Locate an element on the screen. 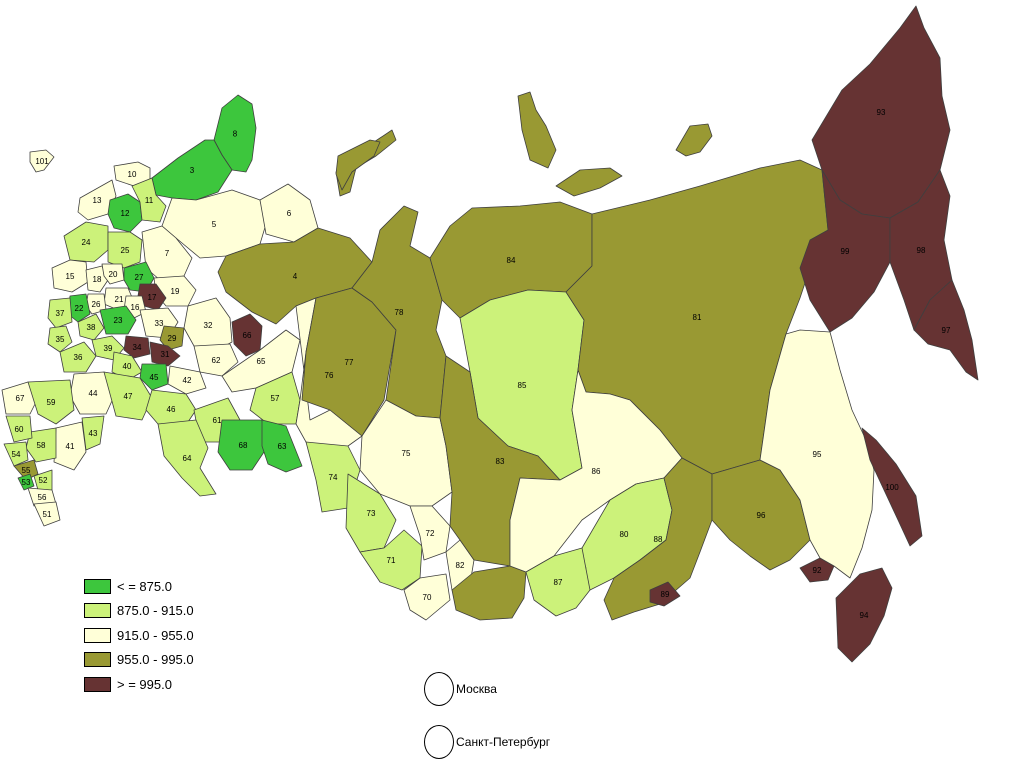 This screenshot has height=768, width=1024. legend-item: 915.0 - 955.0 is located at coordinates (184, 635).